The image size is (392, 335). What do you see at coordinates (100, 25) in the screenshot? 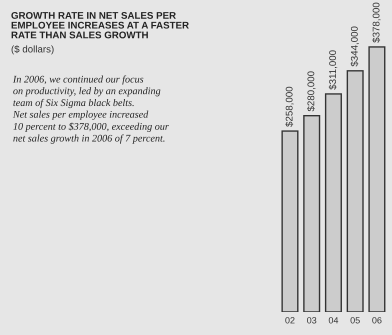
I see `text: GROWTH RATE IN NET SALES PER EMPLOYEE INCREASES AT A FASTER RATE THAN SALES GROWTH` at bounding box center [100, 25].